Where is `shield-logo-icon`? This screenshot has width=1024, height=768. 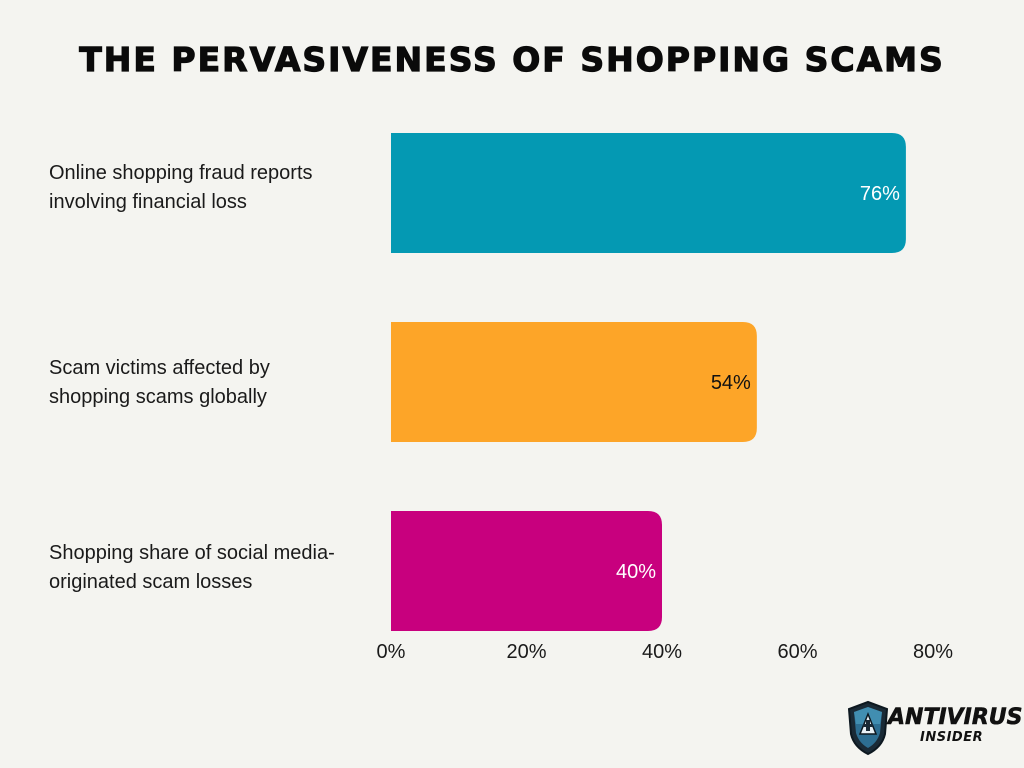
shield-logo-icon is located at coordinates (868, 728).